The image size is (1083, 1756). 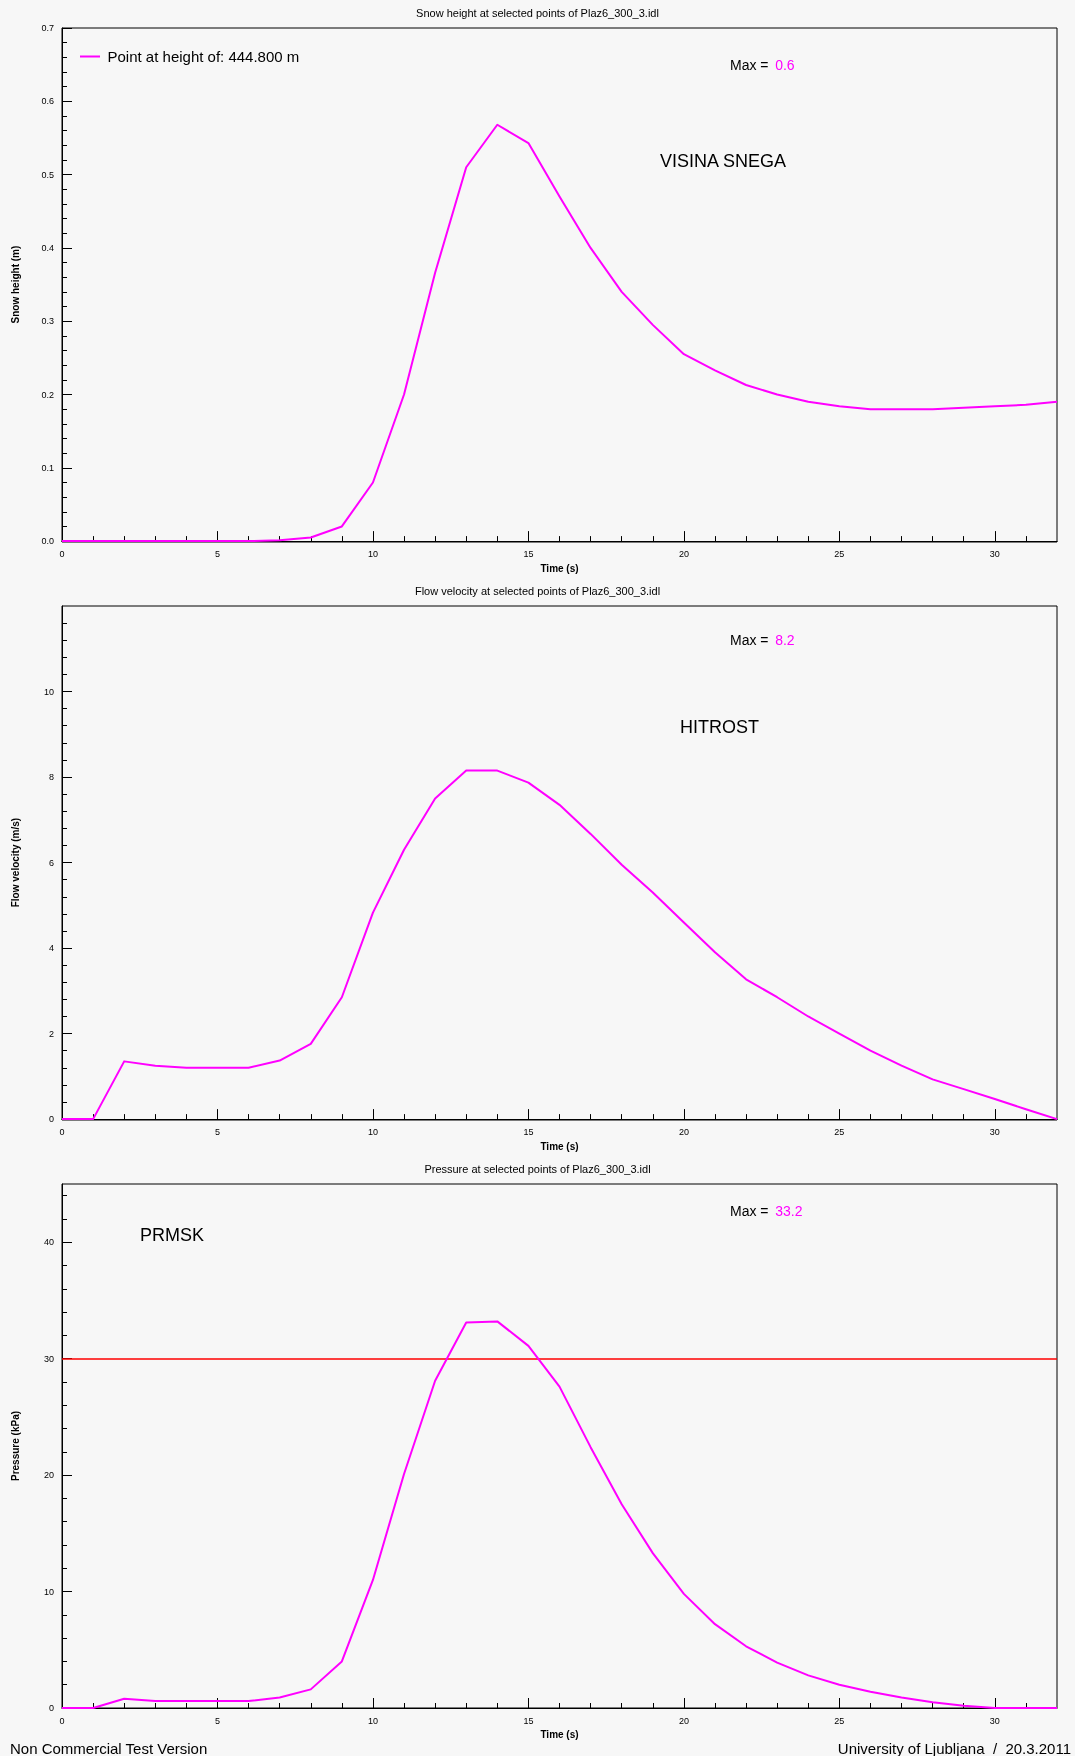 What do you see at coordinates (51, 948) in the screenshot?
I see `y-tick-label: 4` at bounding box center [51, 948].